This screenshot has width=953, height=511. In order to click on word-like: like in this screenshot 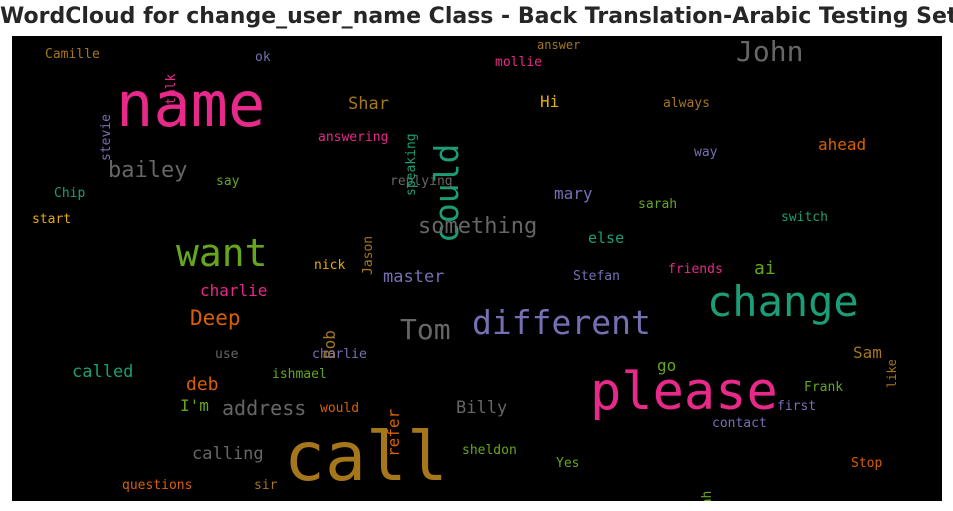, I will do `click(892, 373)`.